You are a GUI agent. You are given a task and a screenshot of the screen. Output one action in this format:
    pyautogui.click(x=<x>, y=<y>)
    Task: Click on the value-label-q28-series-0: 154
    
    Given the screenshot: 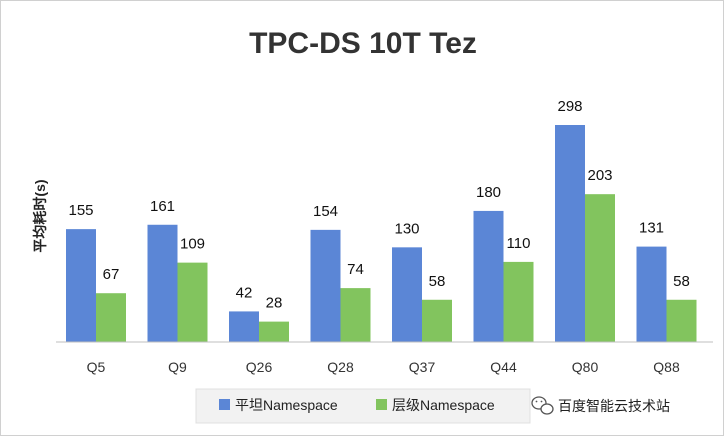 What is the action you would take?
    pyautogui.click(x=325, y=211)
    